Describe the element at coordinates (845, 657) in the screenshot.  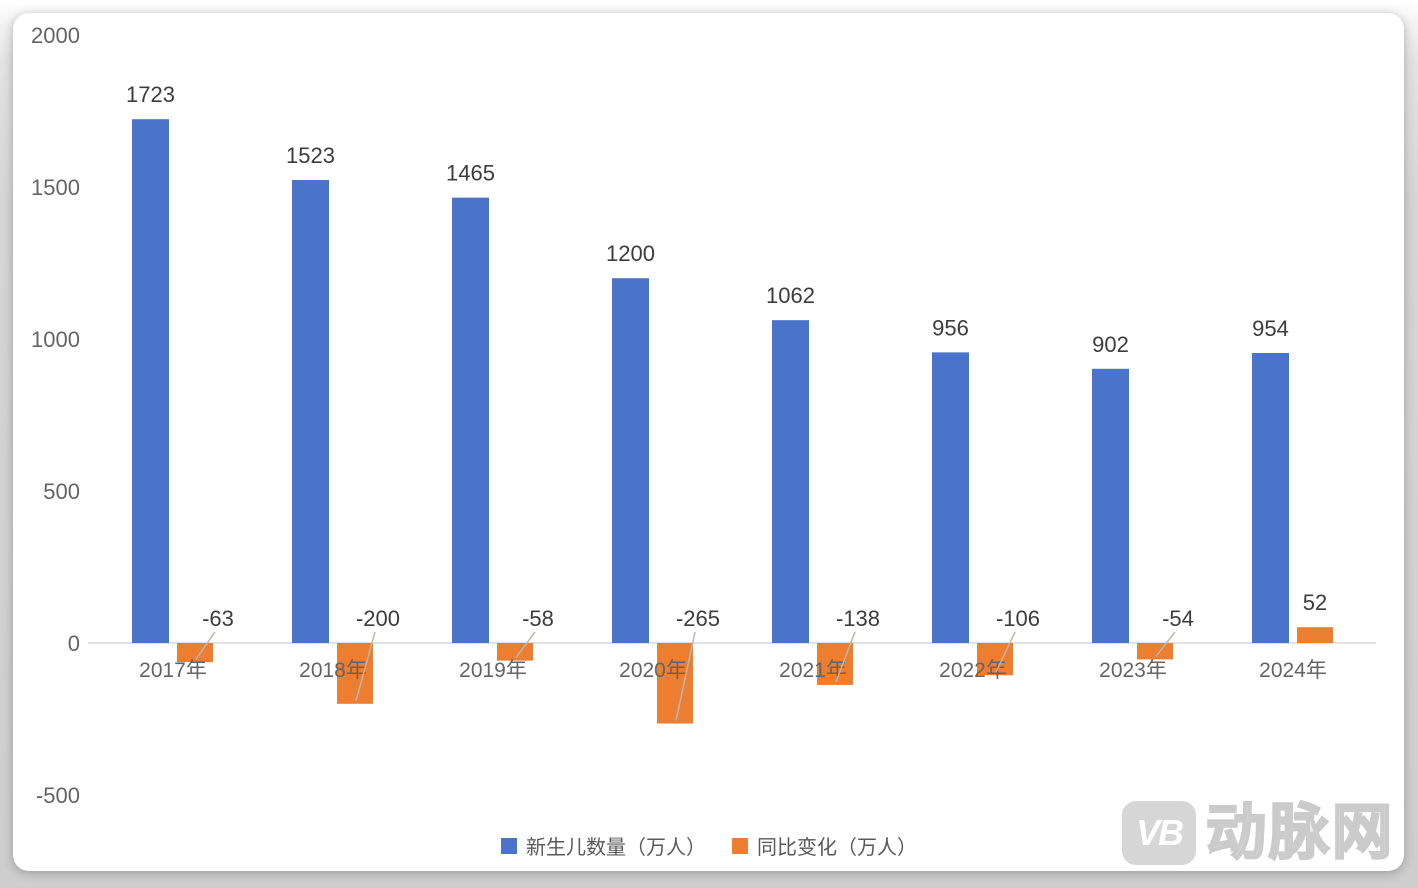
I see `leader-line-2021年` at that location.